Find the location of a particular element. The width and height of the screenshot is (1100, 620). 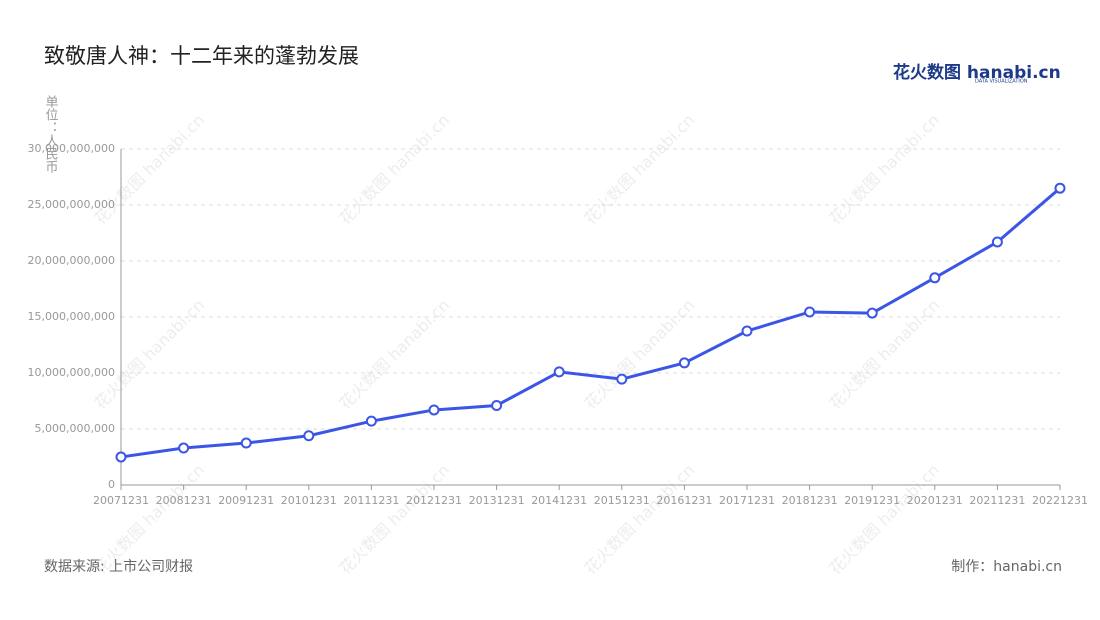

y-tick-label: 15,000,000,000 is located at coordinates (71, 316).